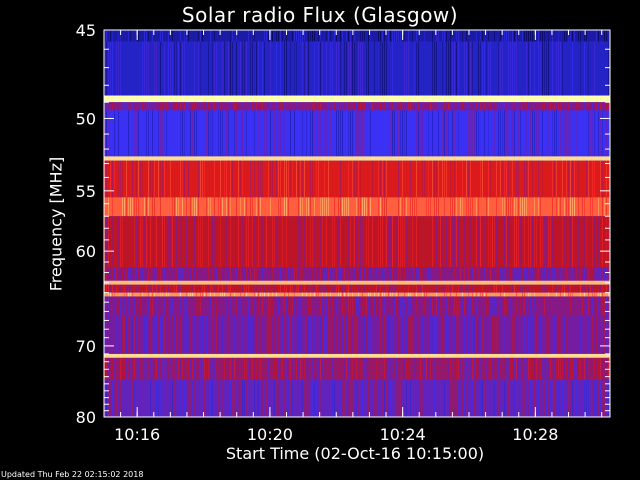 This screenshot has width=640, height=480. I want to click on x-tick-label-10:28: 10:28, so click(535, 434).